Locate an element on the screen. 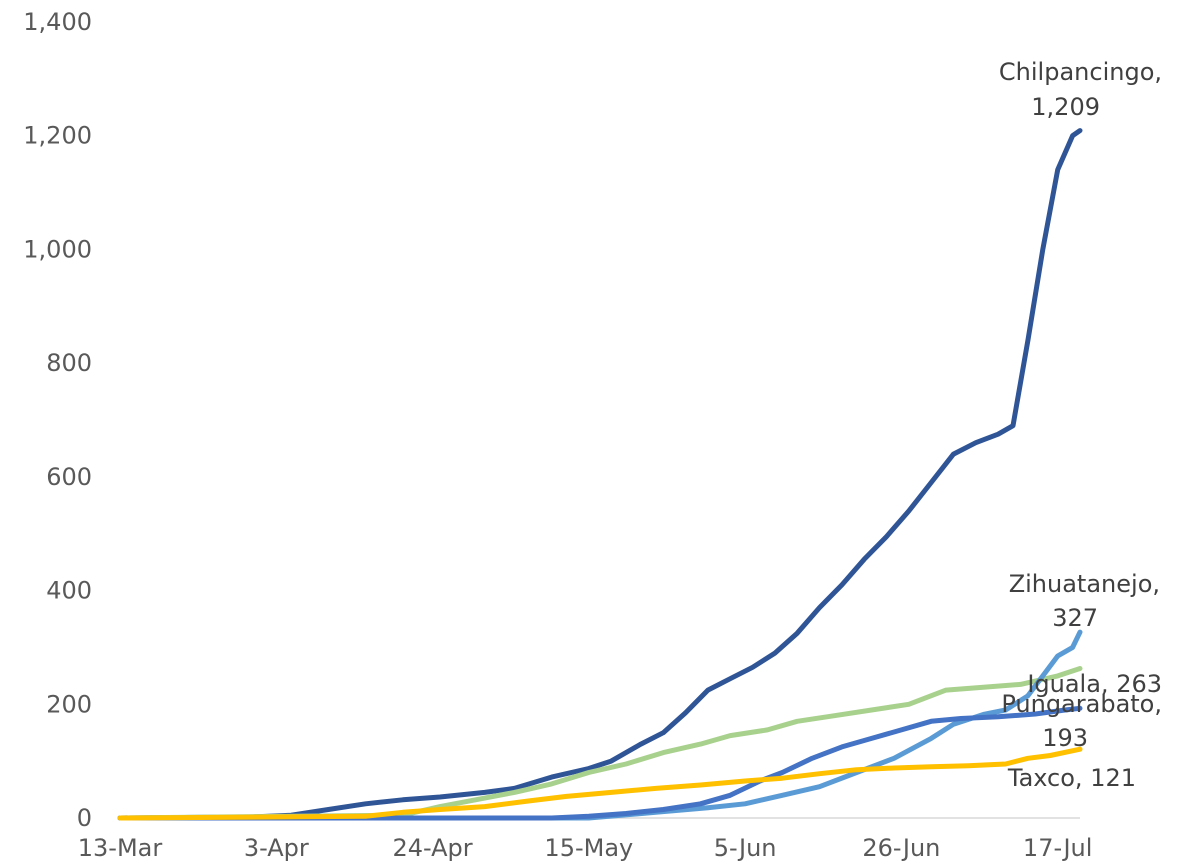 Image resolution: width=1188 pixels, height=863 pixels. y-tick-label: 600 is located at coordinates (69, 477).